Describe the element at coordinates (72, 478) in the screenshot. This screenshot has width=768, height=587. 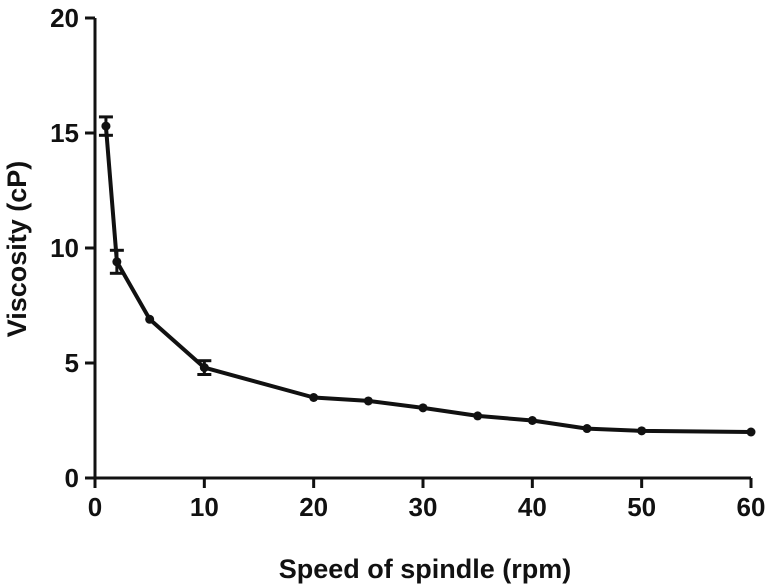
I see `y-tick-label: 0` at that location.